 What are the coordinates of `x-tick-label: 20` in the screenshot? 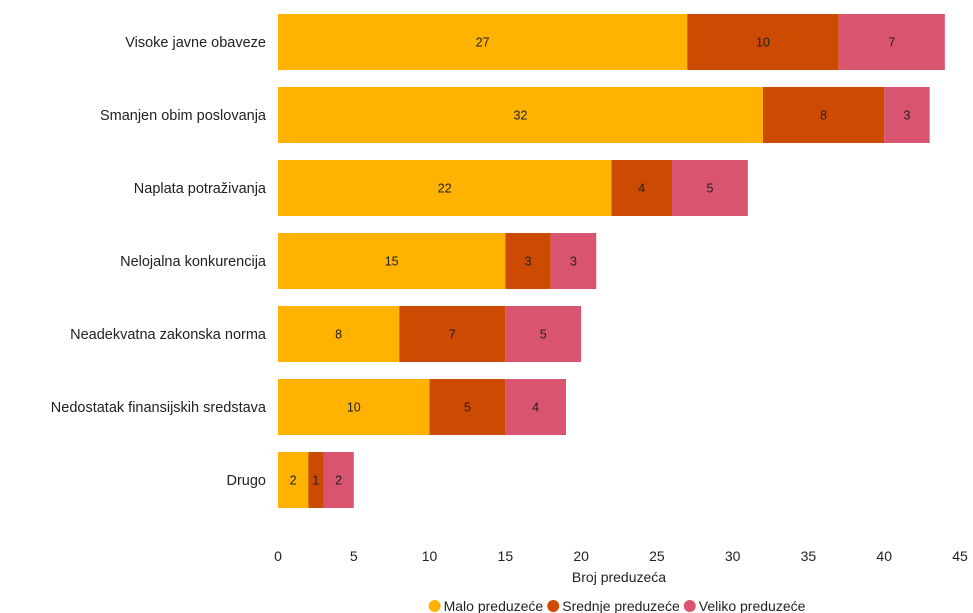 It's located at (581, 556).